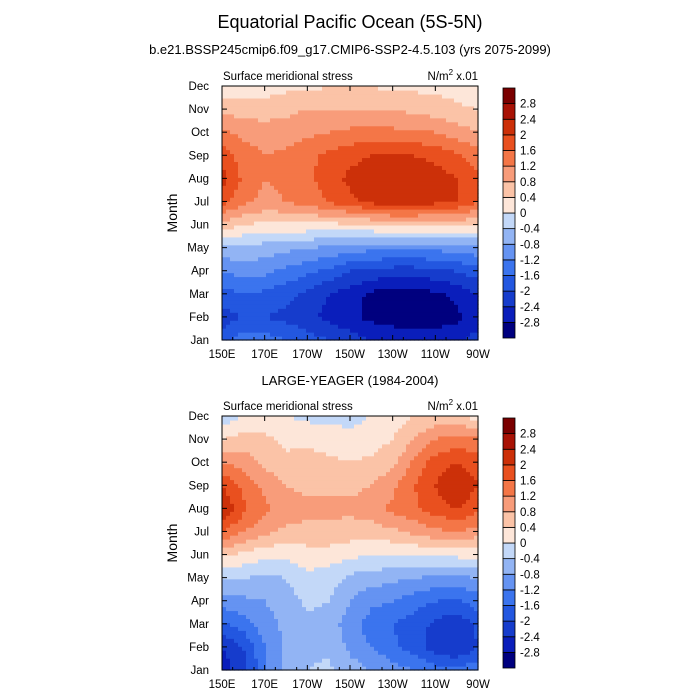  I want to click on colorbar-label: 2.8, so click(528, 105).